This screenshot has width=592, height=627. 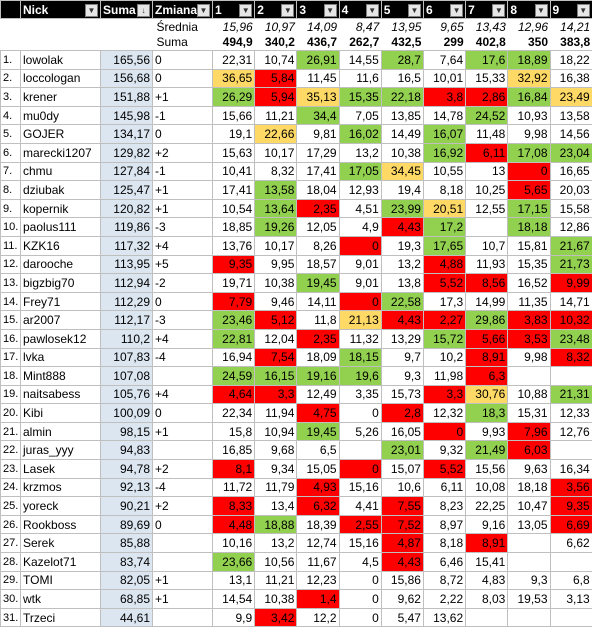 What do you see at coordinates (127, 227) in the screenshot?
I see `suma-cell: 119,86` at bounding box center [127, 227].